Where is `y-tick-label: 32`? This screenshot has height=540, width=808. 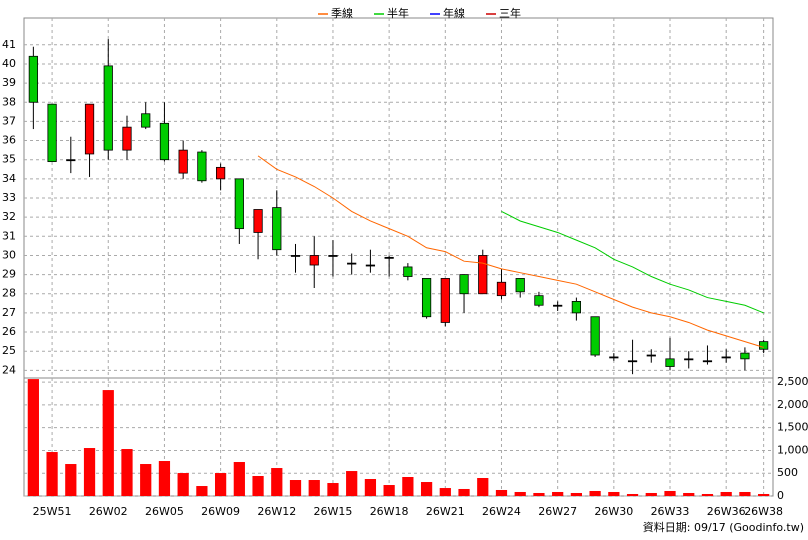
y-tick-label: 32 is located at coordinates (9, 216).